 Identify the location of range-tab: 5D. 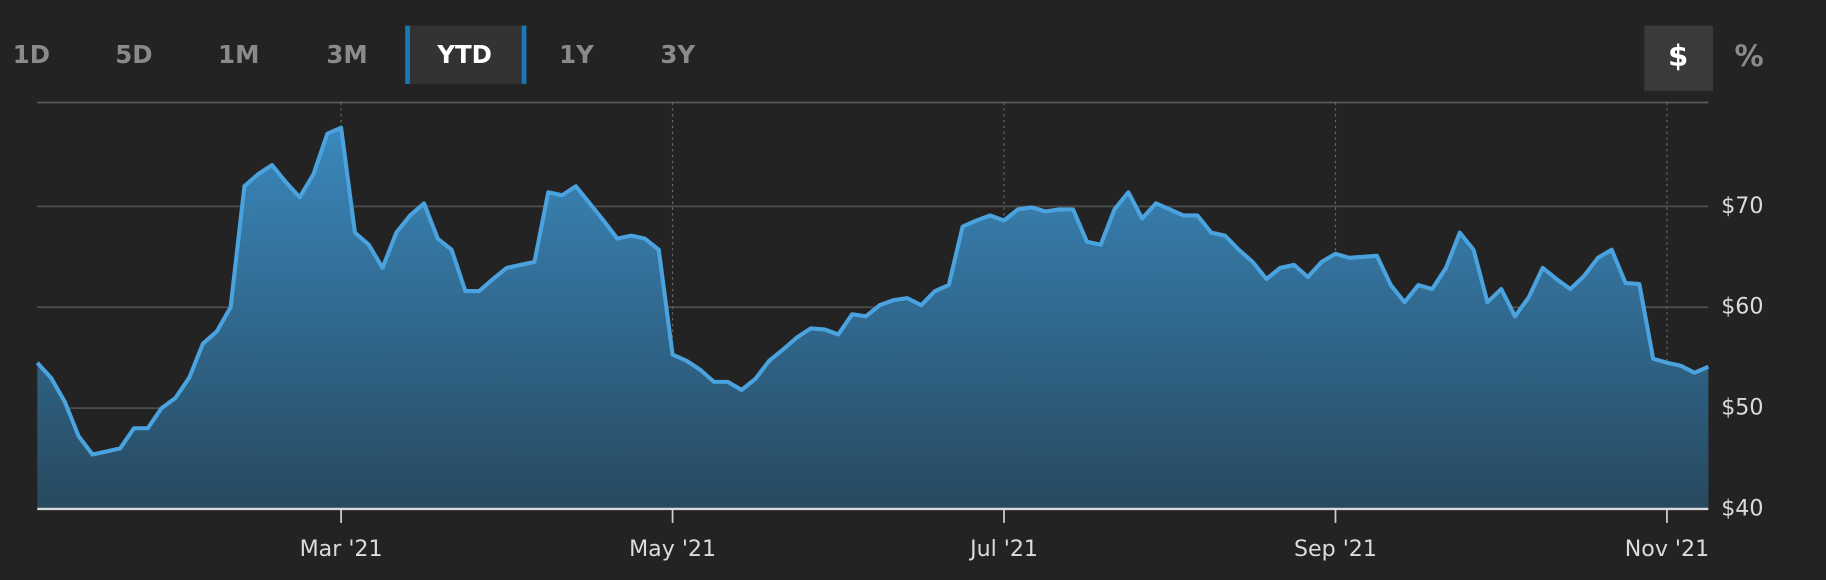
(133, 54).